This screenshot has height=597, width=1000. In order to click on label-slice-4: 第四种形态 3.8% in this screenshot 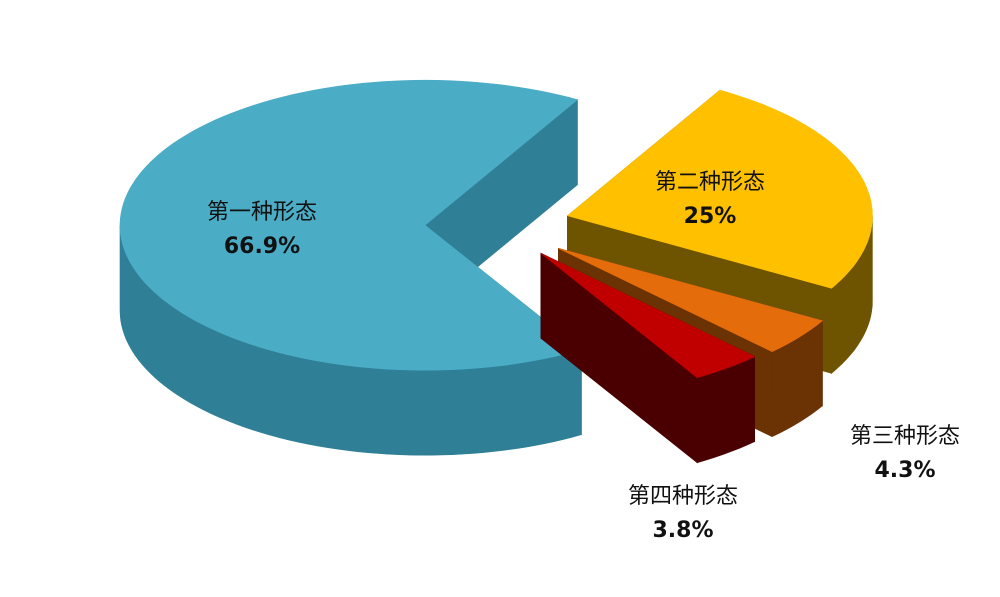, I will do `click(683, 514)`.